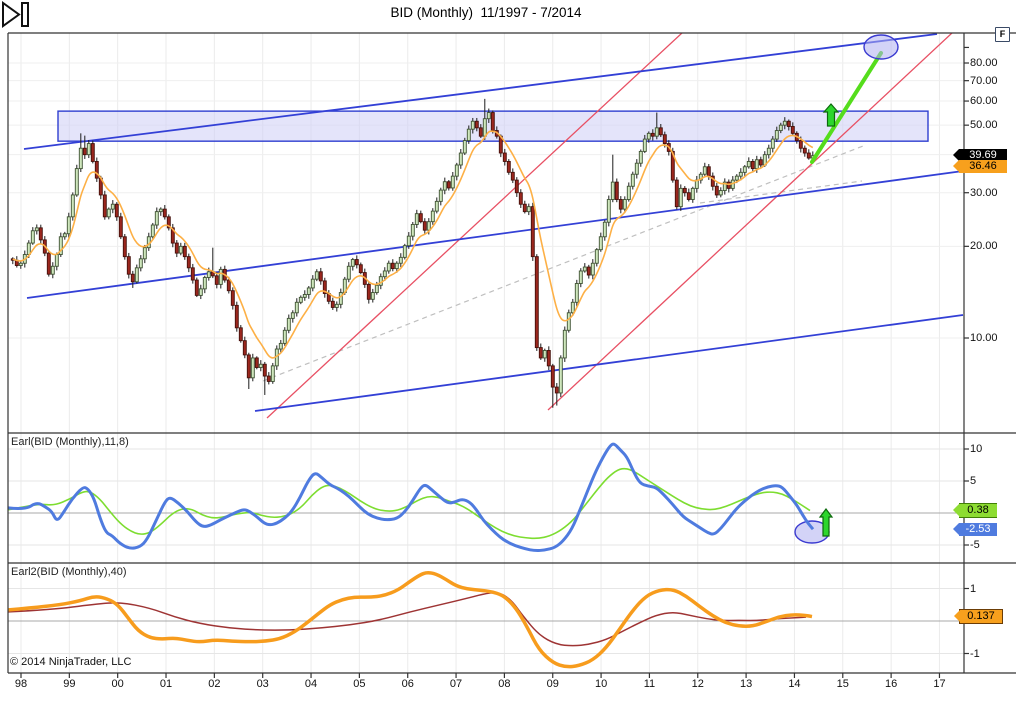  I want to click on price-tick-label: 50.00, so click(984, 125).